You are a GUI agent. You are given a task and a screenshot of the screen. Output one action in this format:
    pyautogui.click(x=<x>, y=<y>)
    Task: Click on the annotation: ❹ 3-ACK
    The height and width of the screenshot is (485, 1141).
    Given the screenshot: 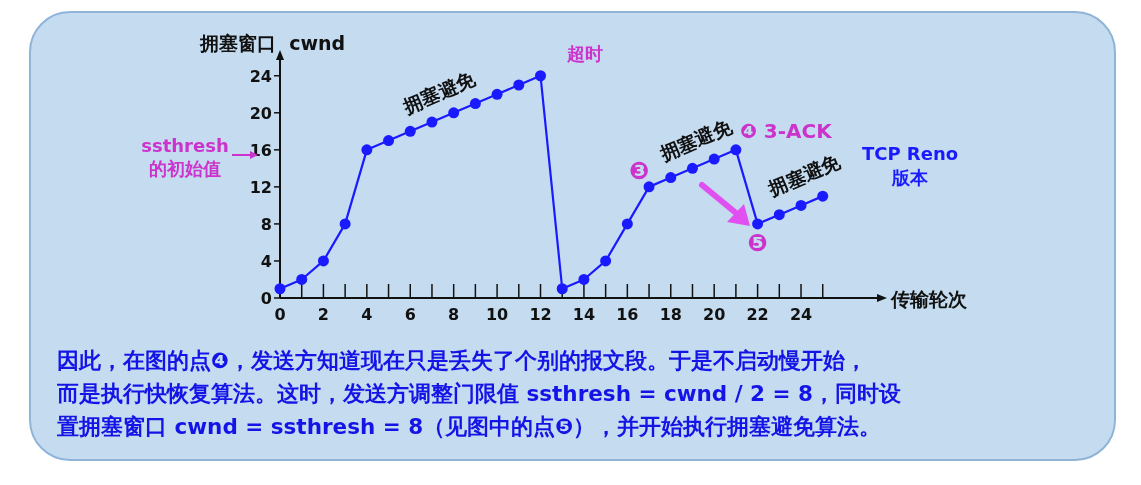 What is the action you would take?
    pyautogui.click(x=786, y=130)
    